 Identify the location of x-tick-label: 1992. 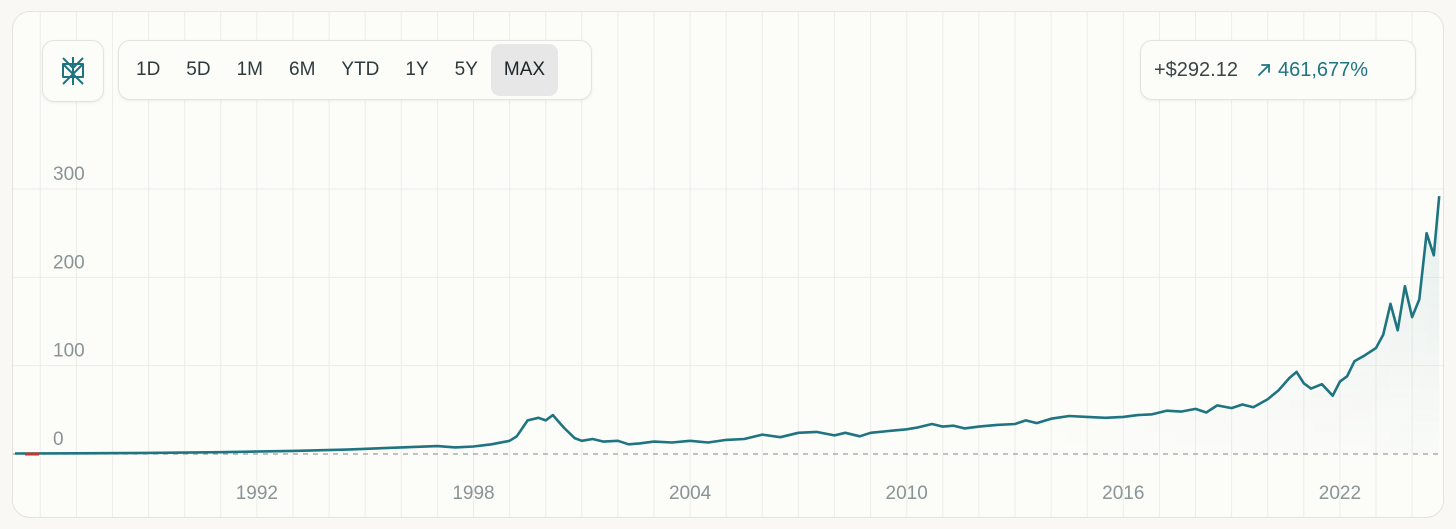
(257, 493).